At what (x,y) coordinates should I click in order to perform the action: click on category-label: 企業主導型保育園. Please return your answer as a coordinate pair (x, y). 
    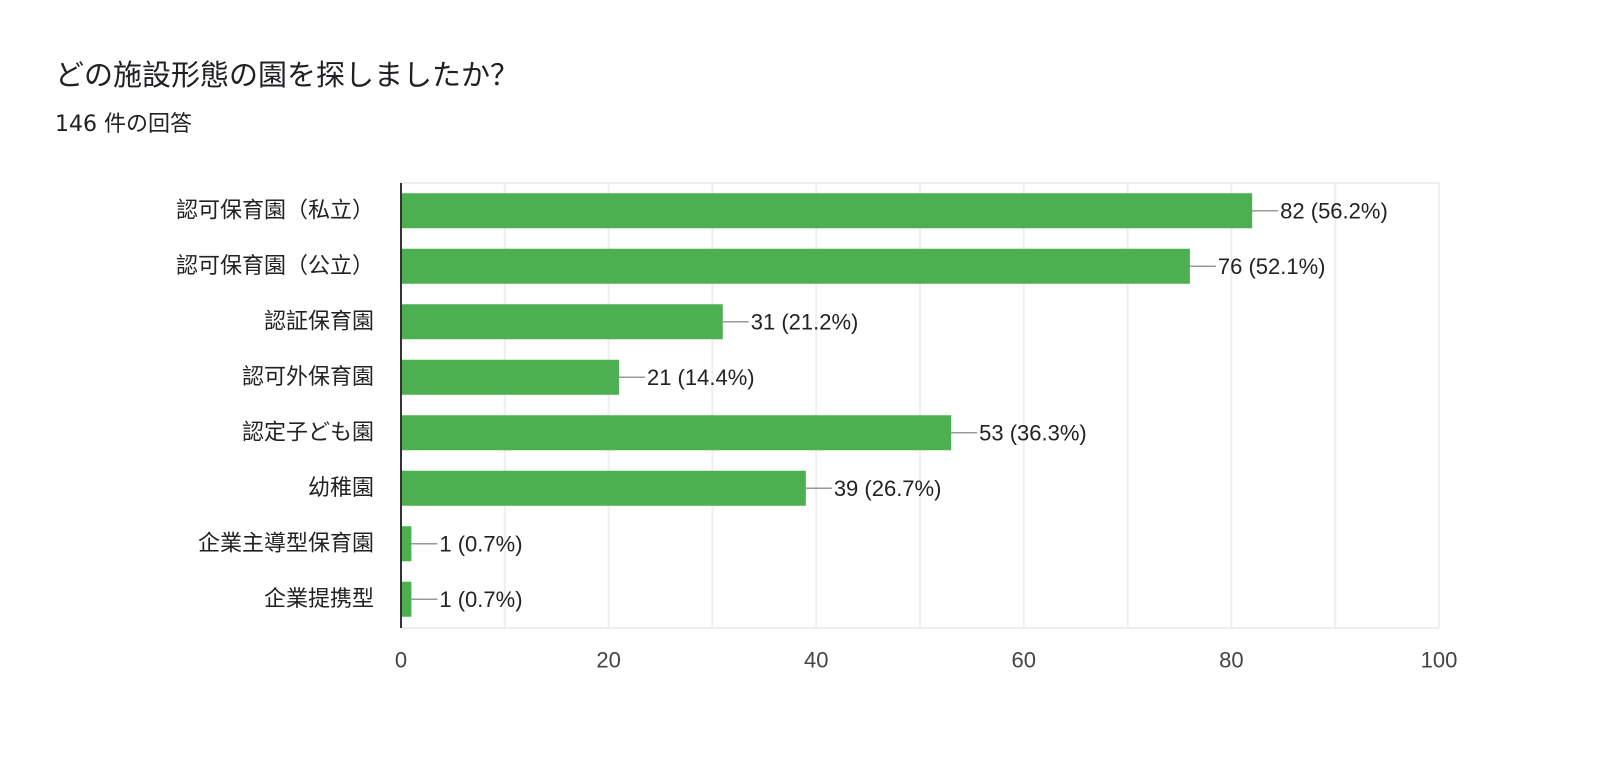
    Looking at the image, I should click on (286, 543).